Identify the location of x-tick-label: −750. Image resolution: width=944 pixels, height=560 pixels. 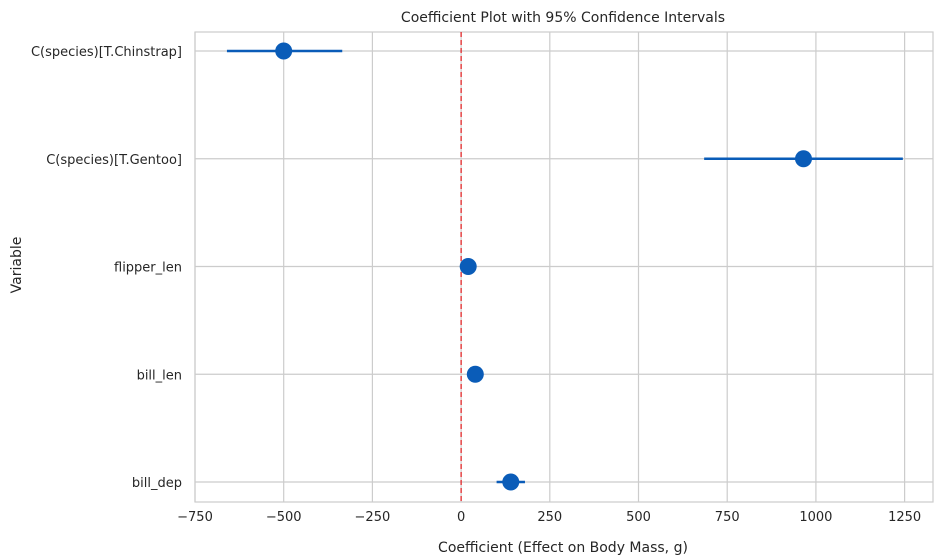
(195, 517).